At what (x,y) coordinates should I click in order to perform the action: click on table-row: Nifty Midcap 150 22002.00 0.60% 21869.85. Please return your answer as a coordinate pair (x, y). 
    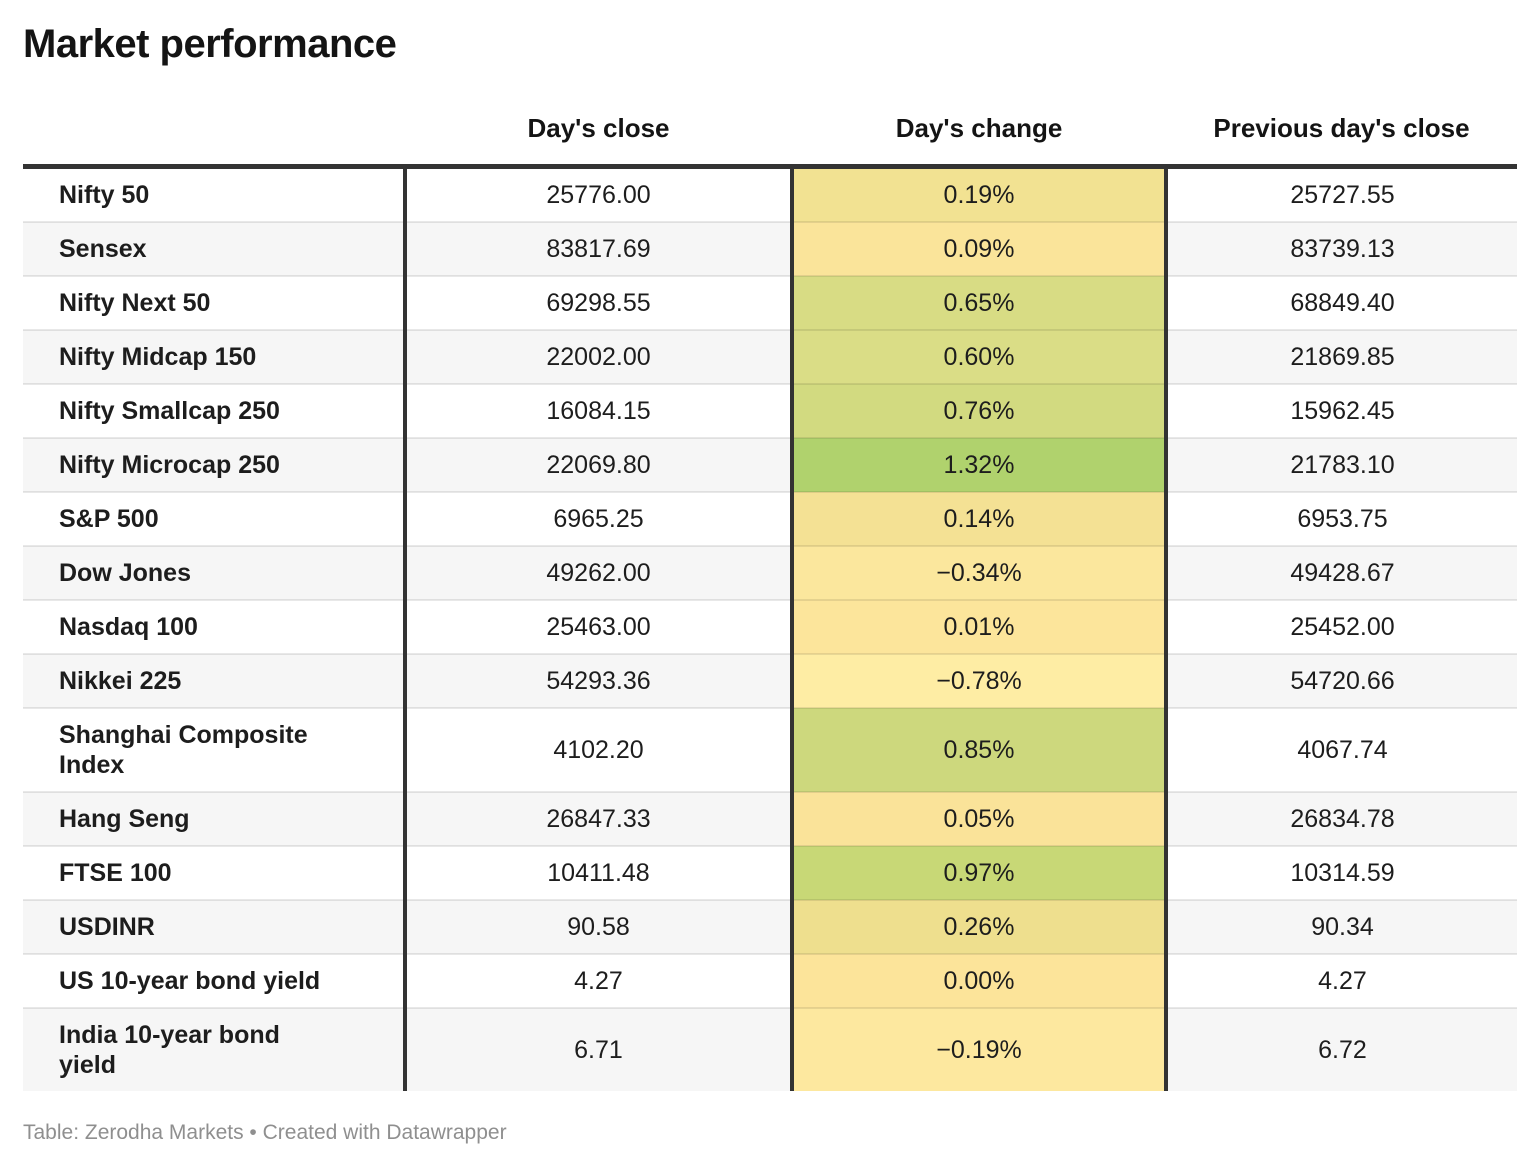
    Looking at the image, I should click on (770, 356).